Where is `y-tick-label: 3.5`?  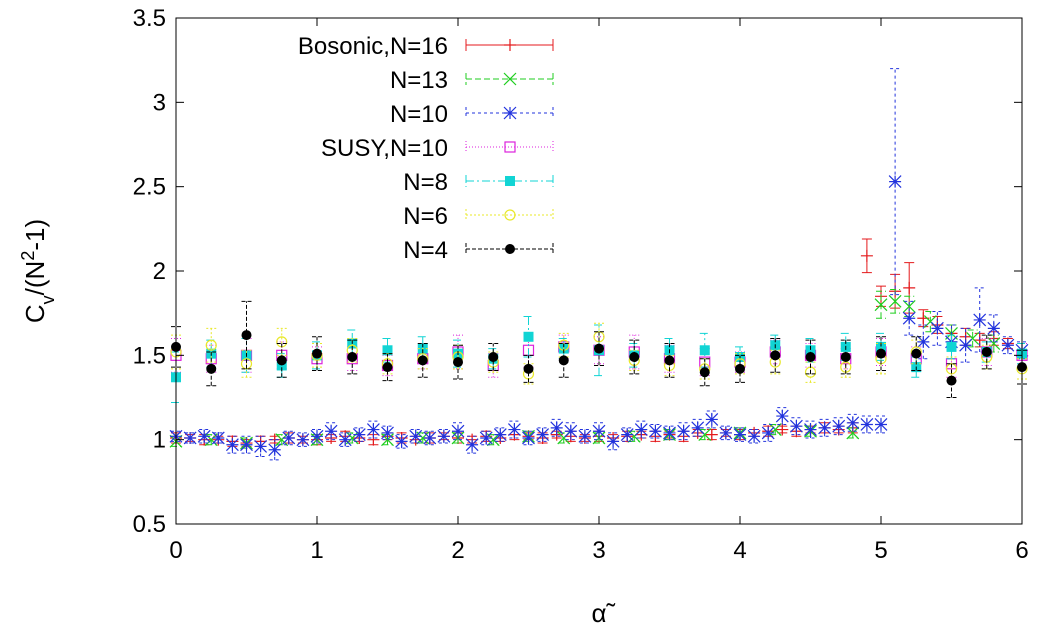
y-tick-label: 3.5 is located at coordinates (149, 18).